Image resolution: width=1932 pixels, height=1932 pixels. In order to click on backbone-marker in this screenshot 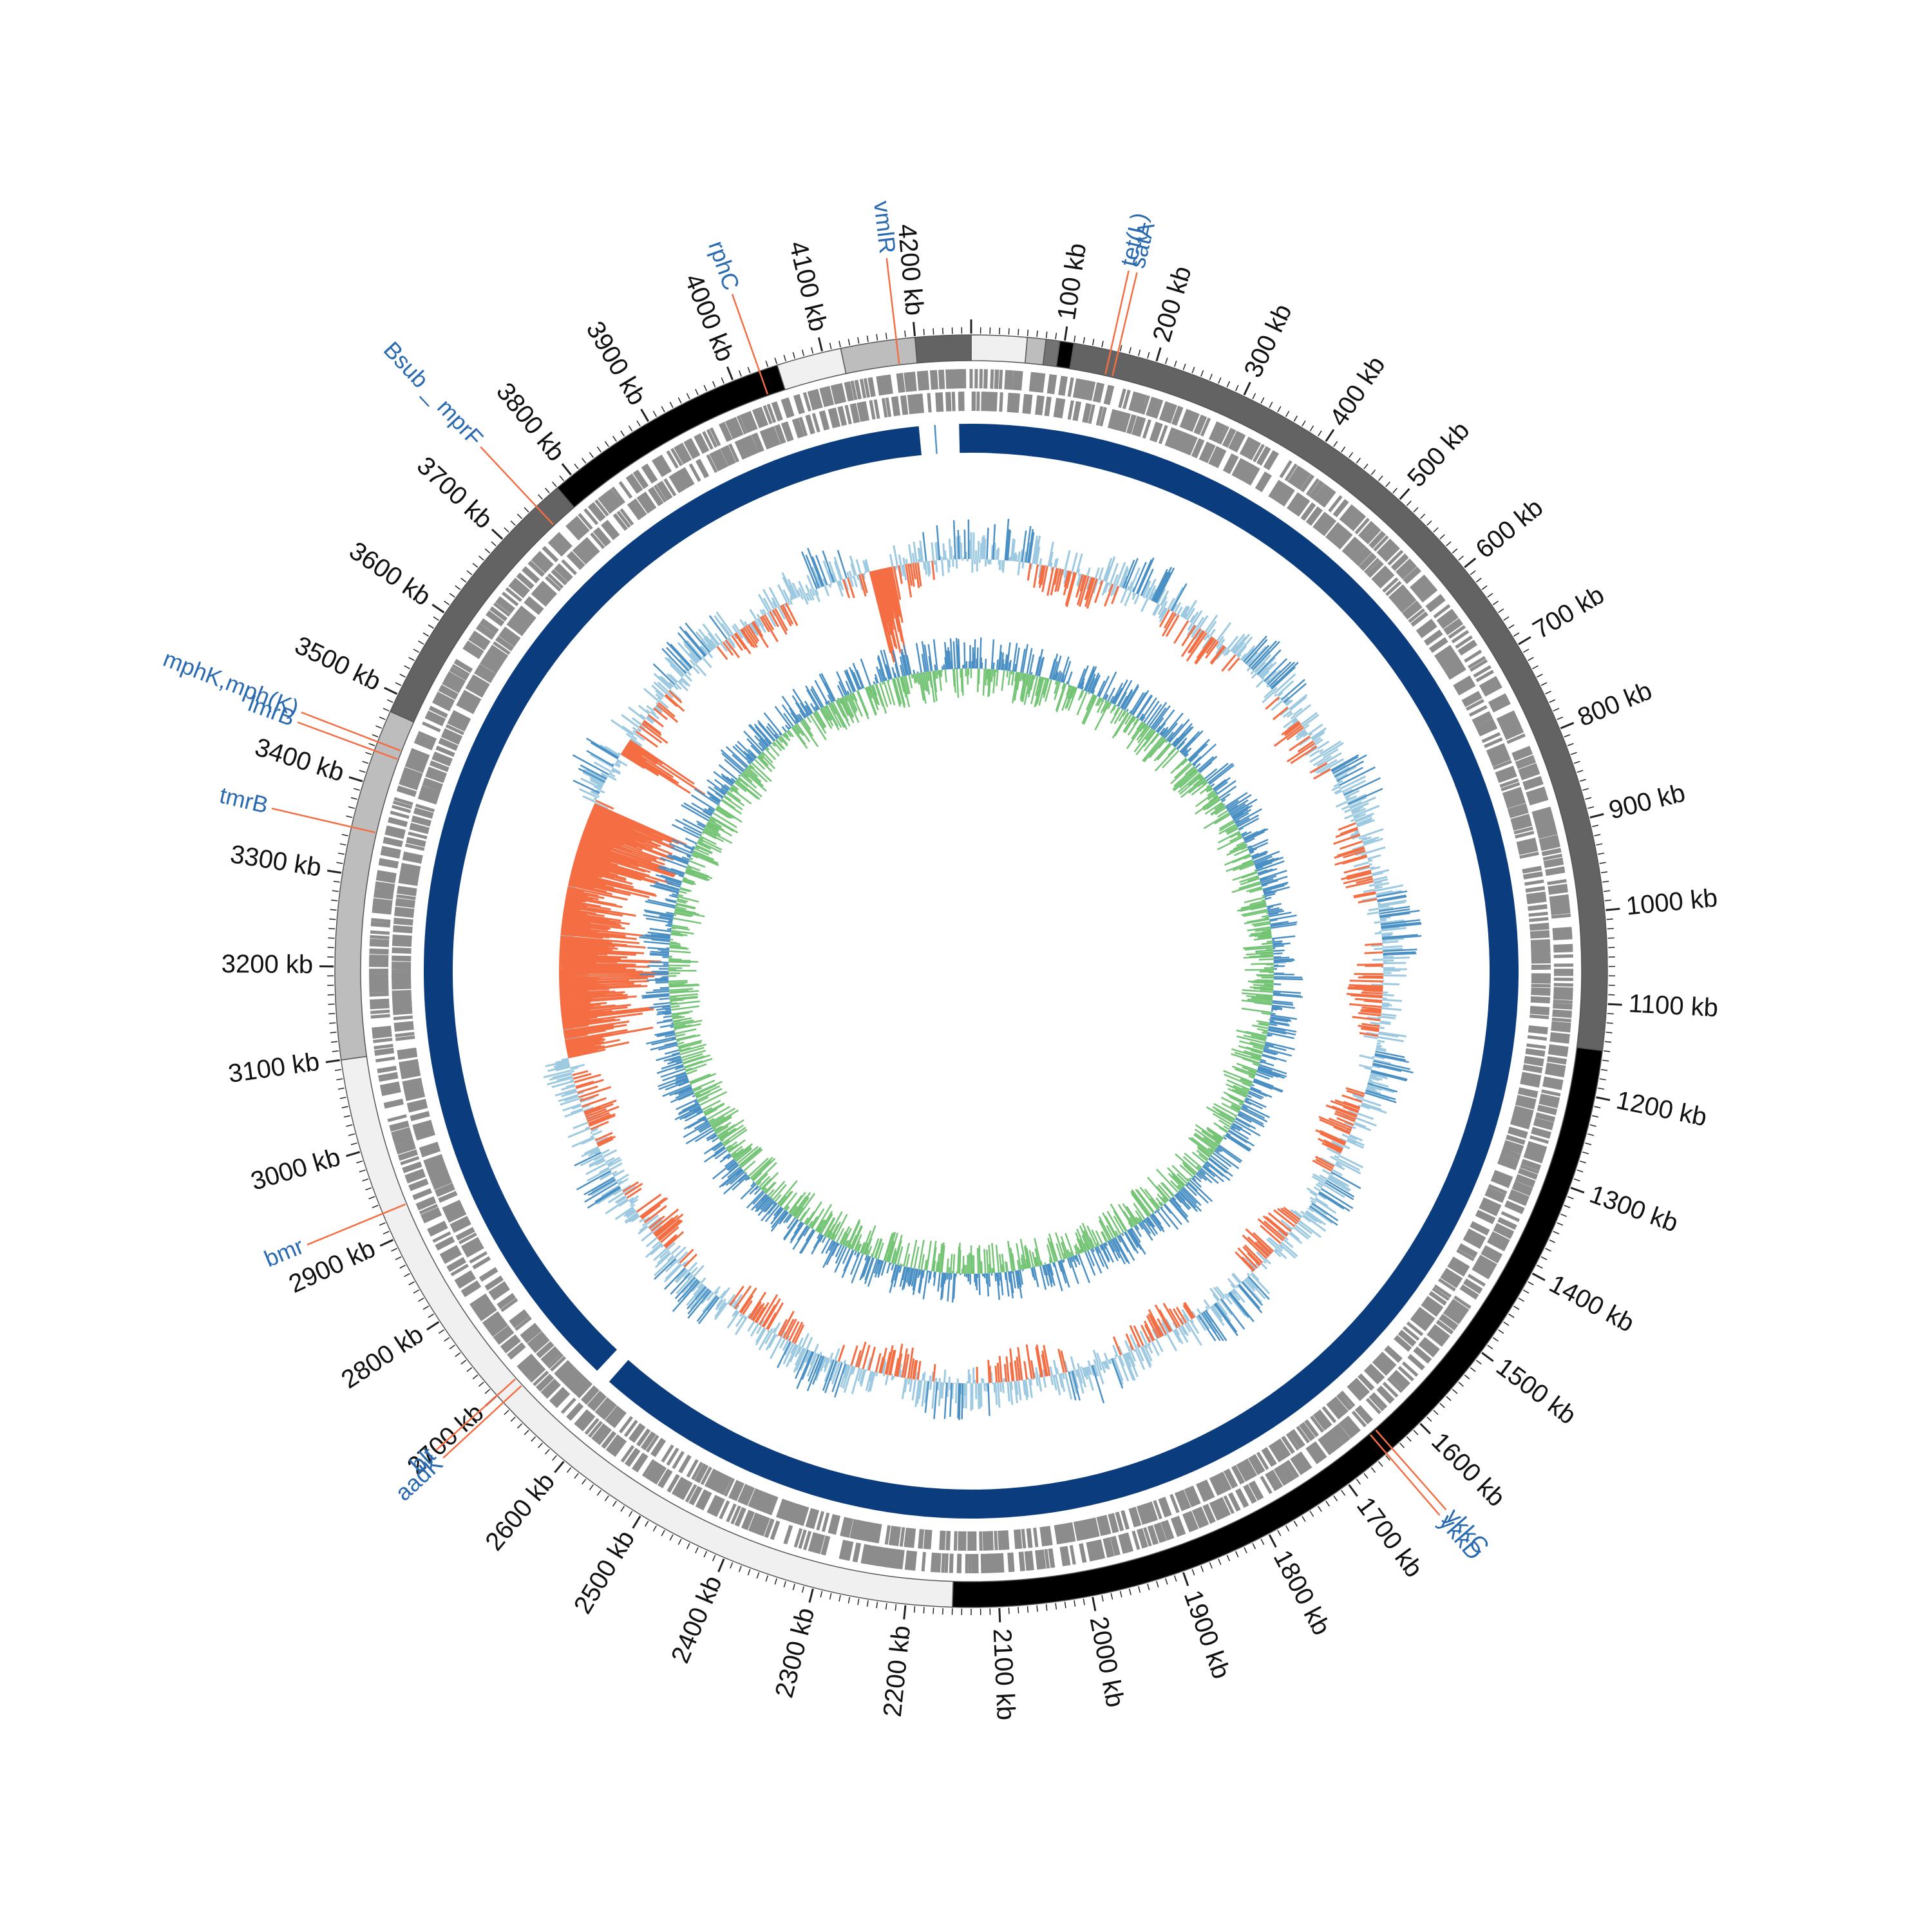, I will do `click(936, 439)`.